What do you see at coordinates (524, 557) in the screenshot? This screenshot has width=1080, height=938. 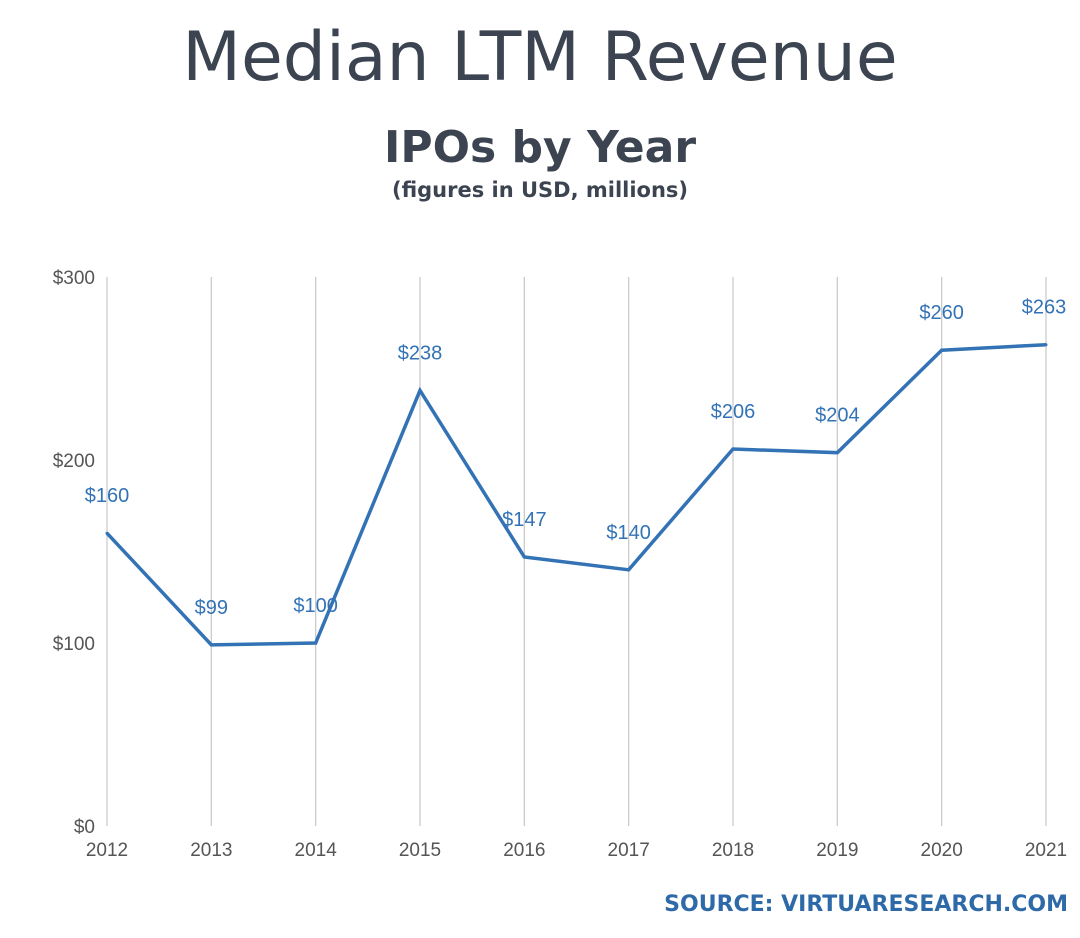 I see `data-point-2016` at bounding box center [524, 557].